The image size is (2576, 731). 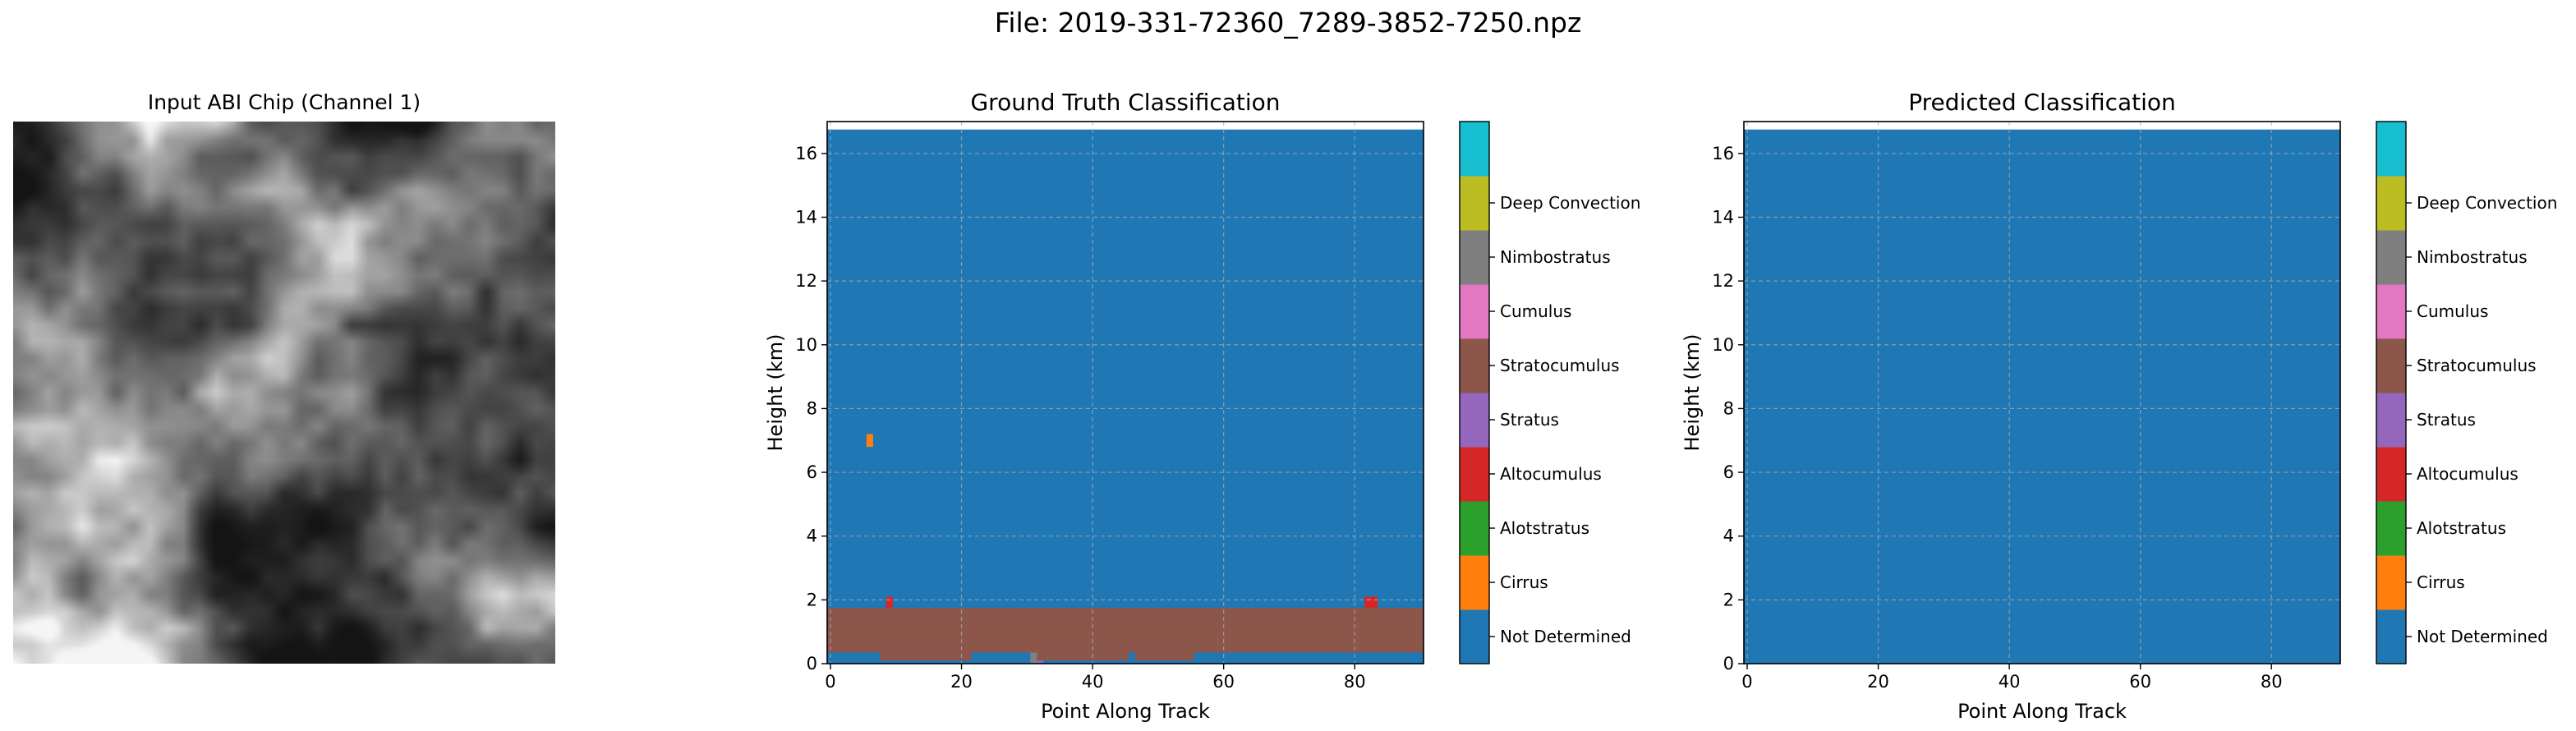 What do you see at coordinates (1125, 102) in the screenshot?
I see `plot-title: Ground Truth Classification` at bounding box center [1125, 102].